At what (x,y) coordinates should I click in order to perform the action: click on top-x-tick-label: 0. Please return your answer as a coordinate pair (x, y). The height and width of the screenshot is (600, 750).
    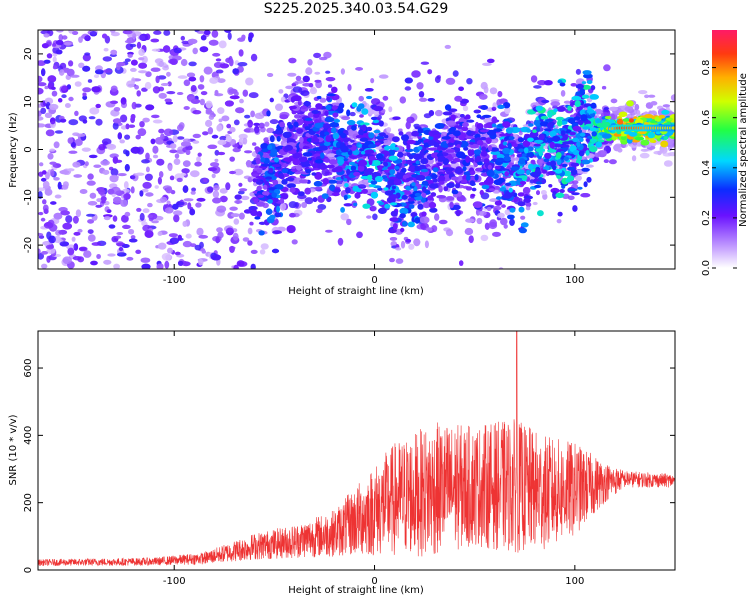
    Looking at the image, I should click on (374, 280).